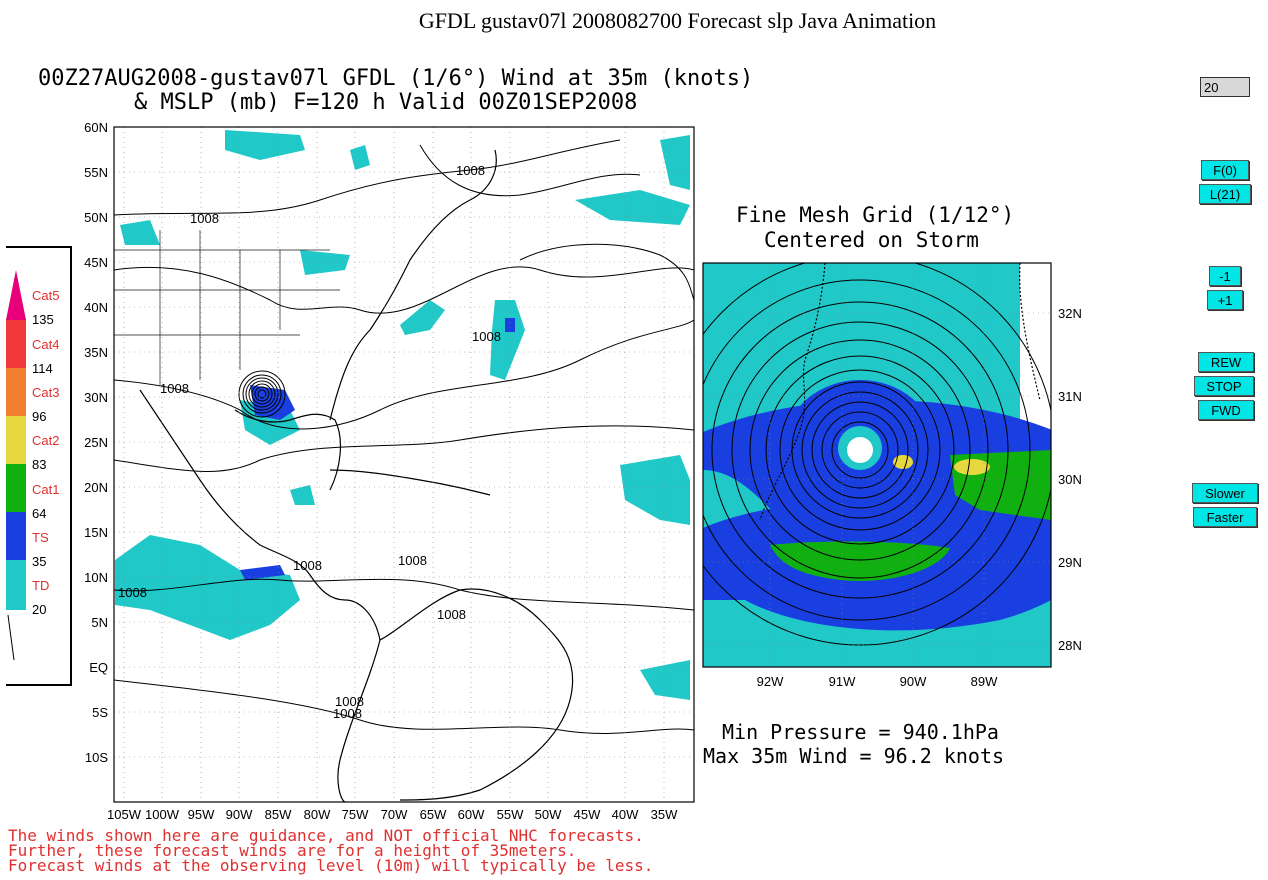 Image resolution: width=1268 pixels, height=880 pixels. Describe the element at coordinates (45, 344) in the screenshot. I see `legend-label-cat4: Cat4` at that location.